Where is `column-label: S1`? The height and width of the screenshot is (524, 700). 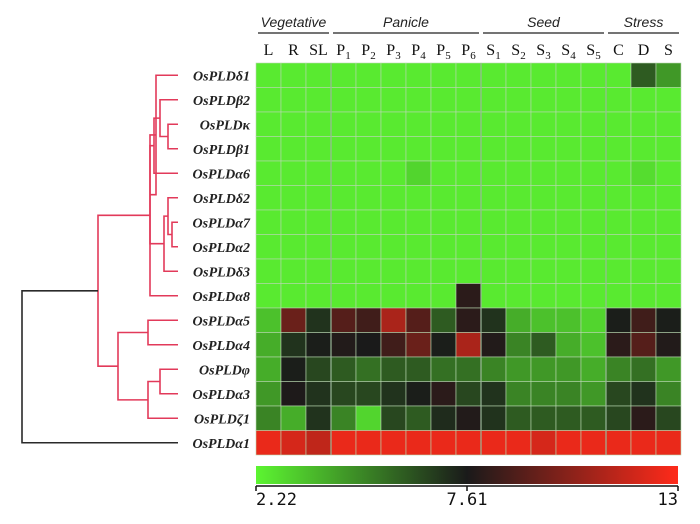 column-label: S1 is located at coordinates (493, 52).